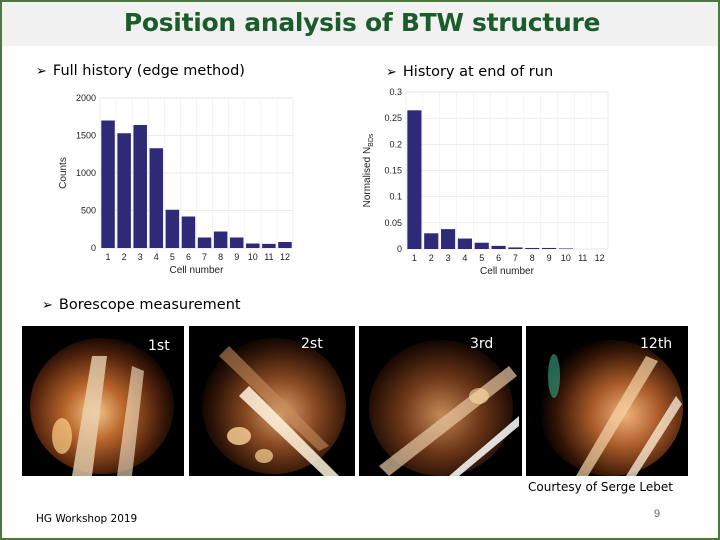  What do you see at coordinates (87, 519) in the screenshot?
I see `footer-workshop: HG Workshop 2019` at bounding box center [87, 519].